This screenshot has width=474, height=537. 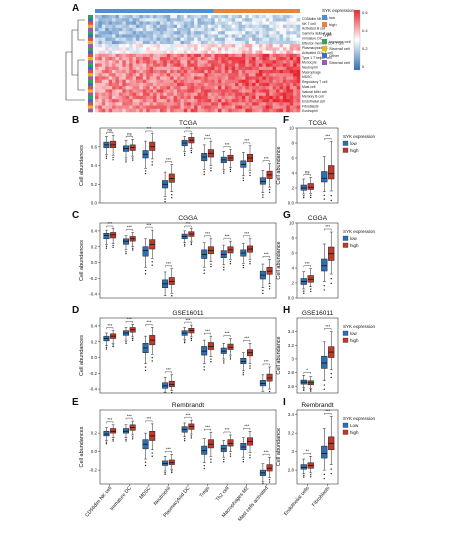 I want to click on plot-frame, so click(x=188, y=165).